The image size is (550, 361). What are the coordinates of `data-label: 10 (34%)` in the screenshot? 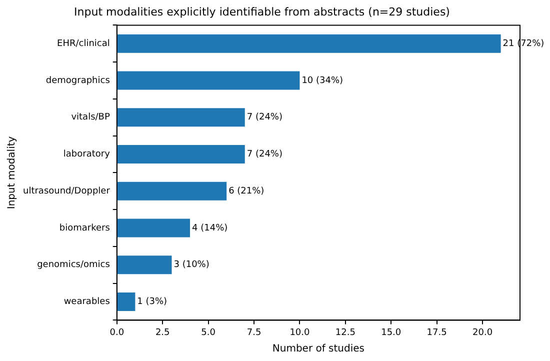 It's located at (323, 81).